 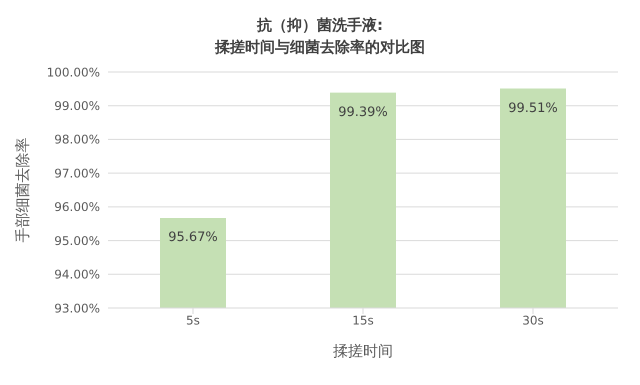 What do you see at coordinates (533, 108) in the screenshot?
I see `data-label: 99.51%` at bounding box center [533, 108].